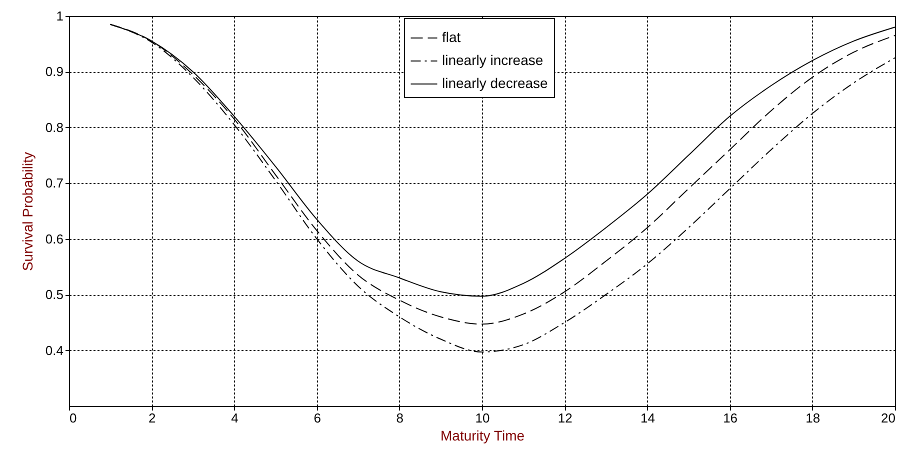 Image resolution: width=922 pixels, height=464 pixels. I want to click on y-tick-label: 0.6, so click(54, 238).